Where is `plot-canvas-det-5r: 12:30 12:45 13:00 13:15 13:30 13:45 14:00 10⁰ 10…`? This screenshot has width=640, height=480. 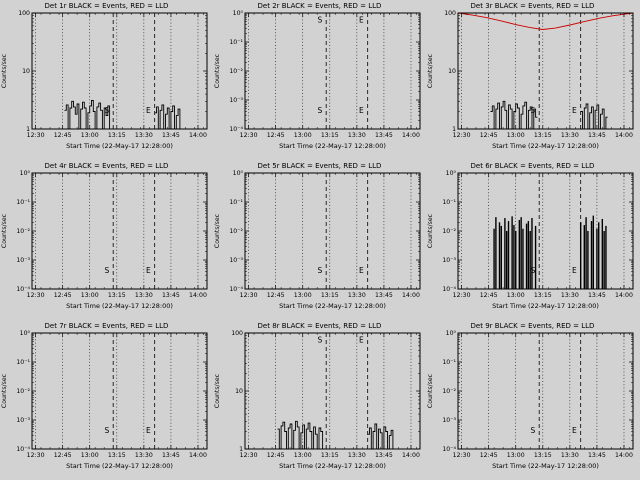 plot-canvas-det-5r: 12:30 12:45 13:00 13:15 13:30 13:45 14:00 10⁰ 10… is located at coordinates (317, 236).